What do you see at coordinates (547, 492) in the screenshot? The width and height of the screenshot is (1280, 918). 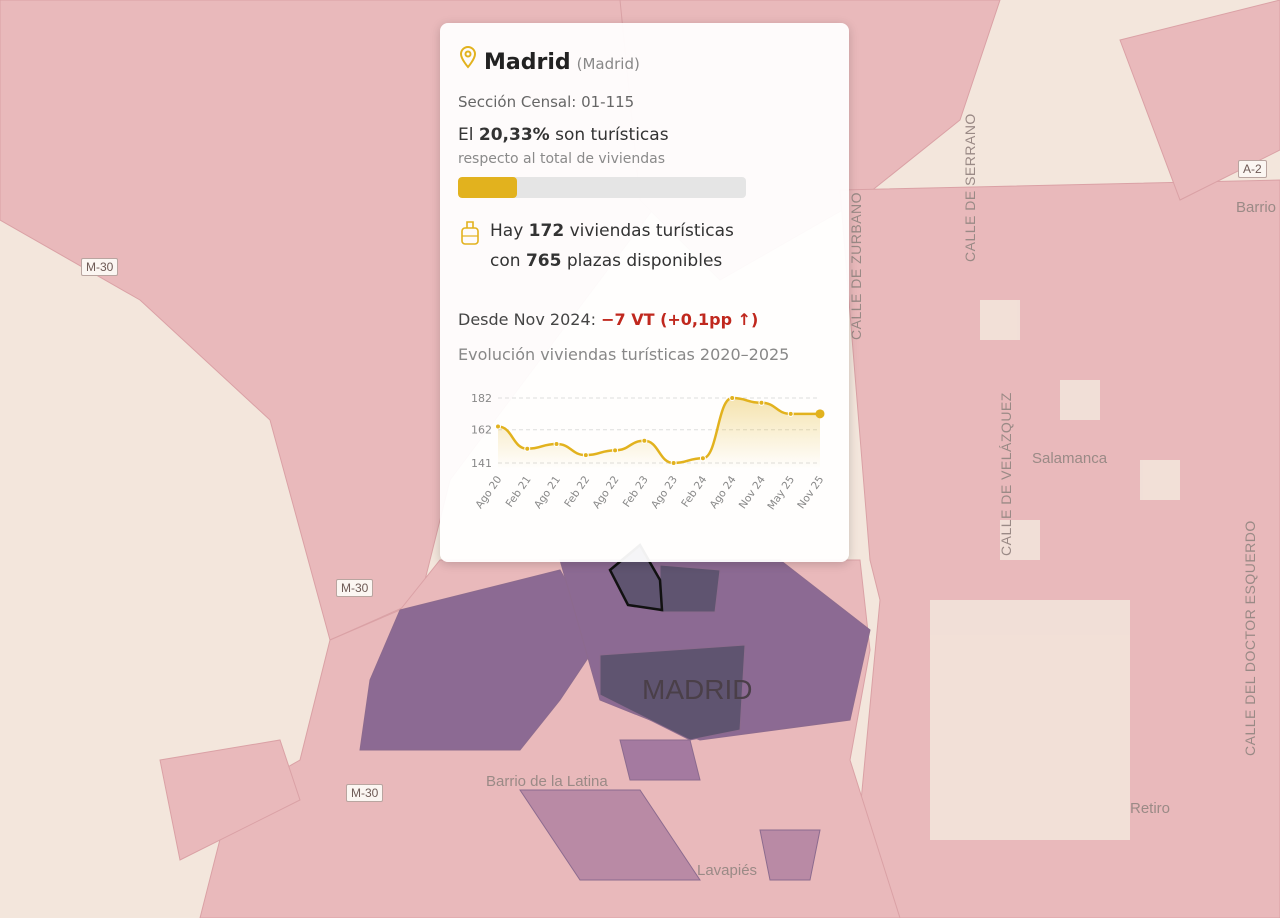 I see `x-tick-label: Ago 21` at bounding box center [547, 492].